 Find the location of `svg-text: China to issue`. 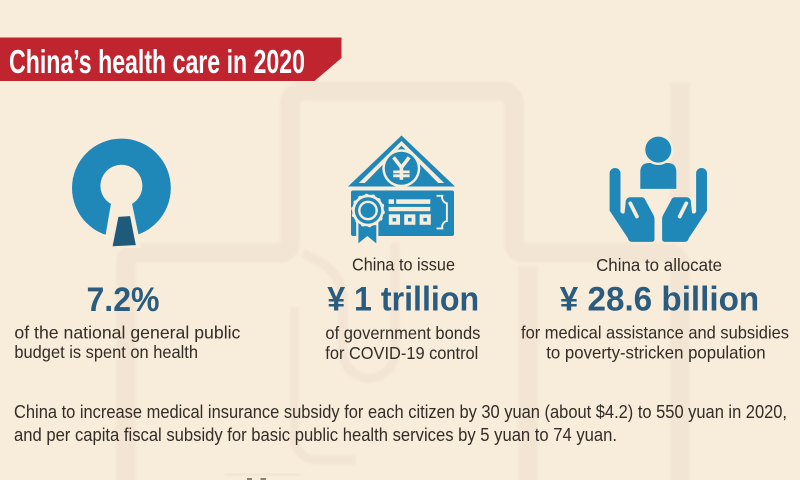

svg-text: China to issue is located at coordinates (403, 265).